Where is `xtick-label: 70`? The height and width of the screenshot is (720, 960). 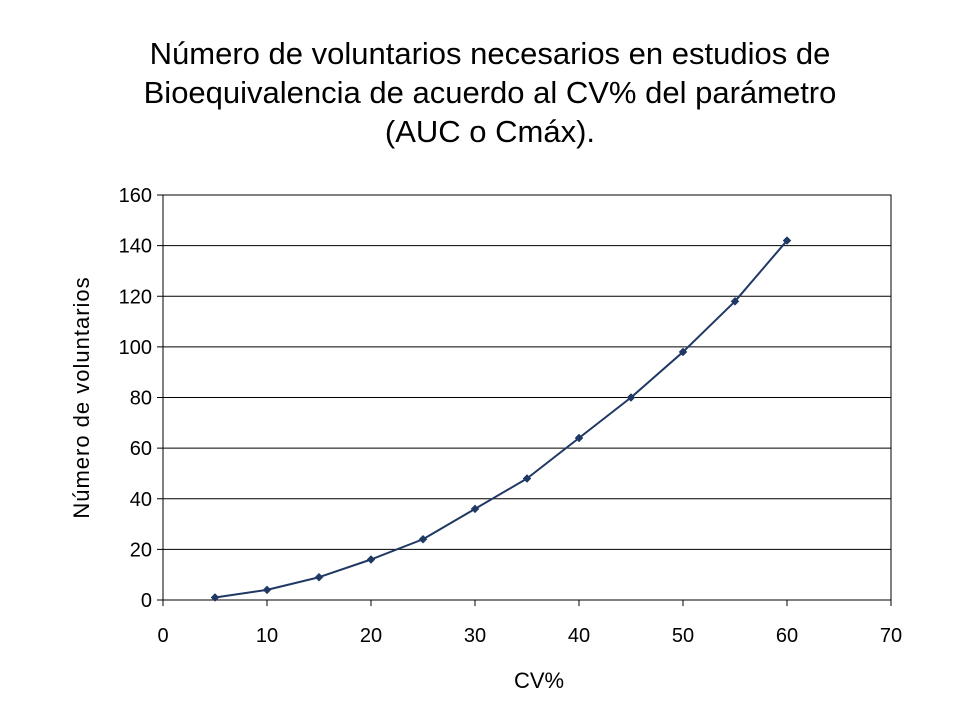 xtick-label: 70 is located at coordinates (891, 636).